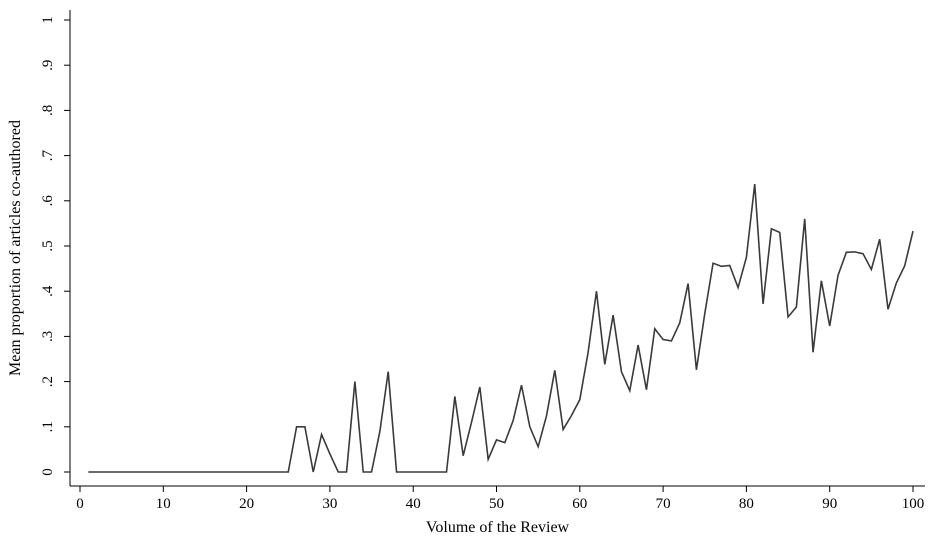  What do you see at coordinates (48, 291) in the screenshot?
I see `y-tick-label: .4` at bounding box center [48, 291].